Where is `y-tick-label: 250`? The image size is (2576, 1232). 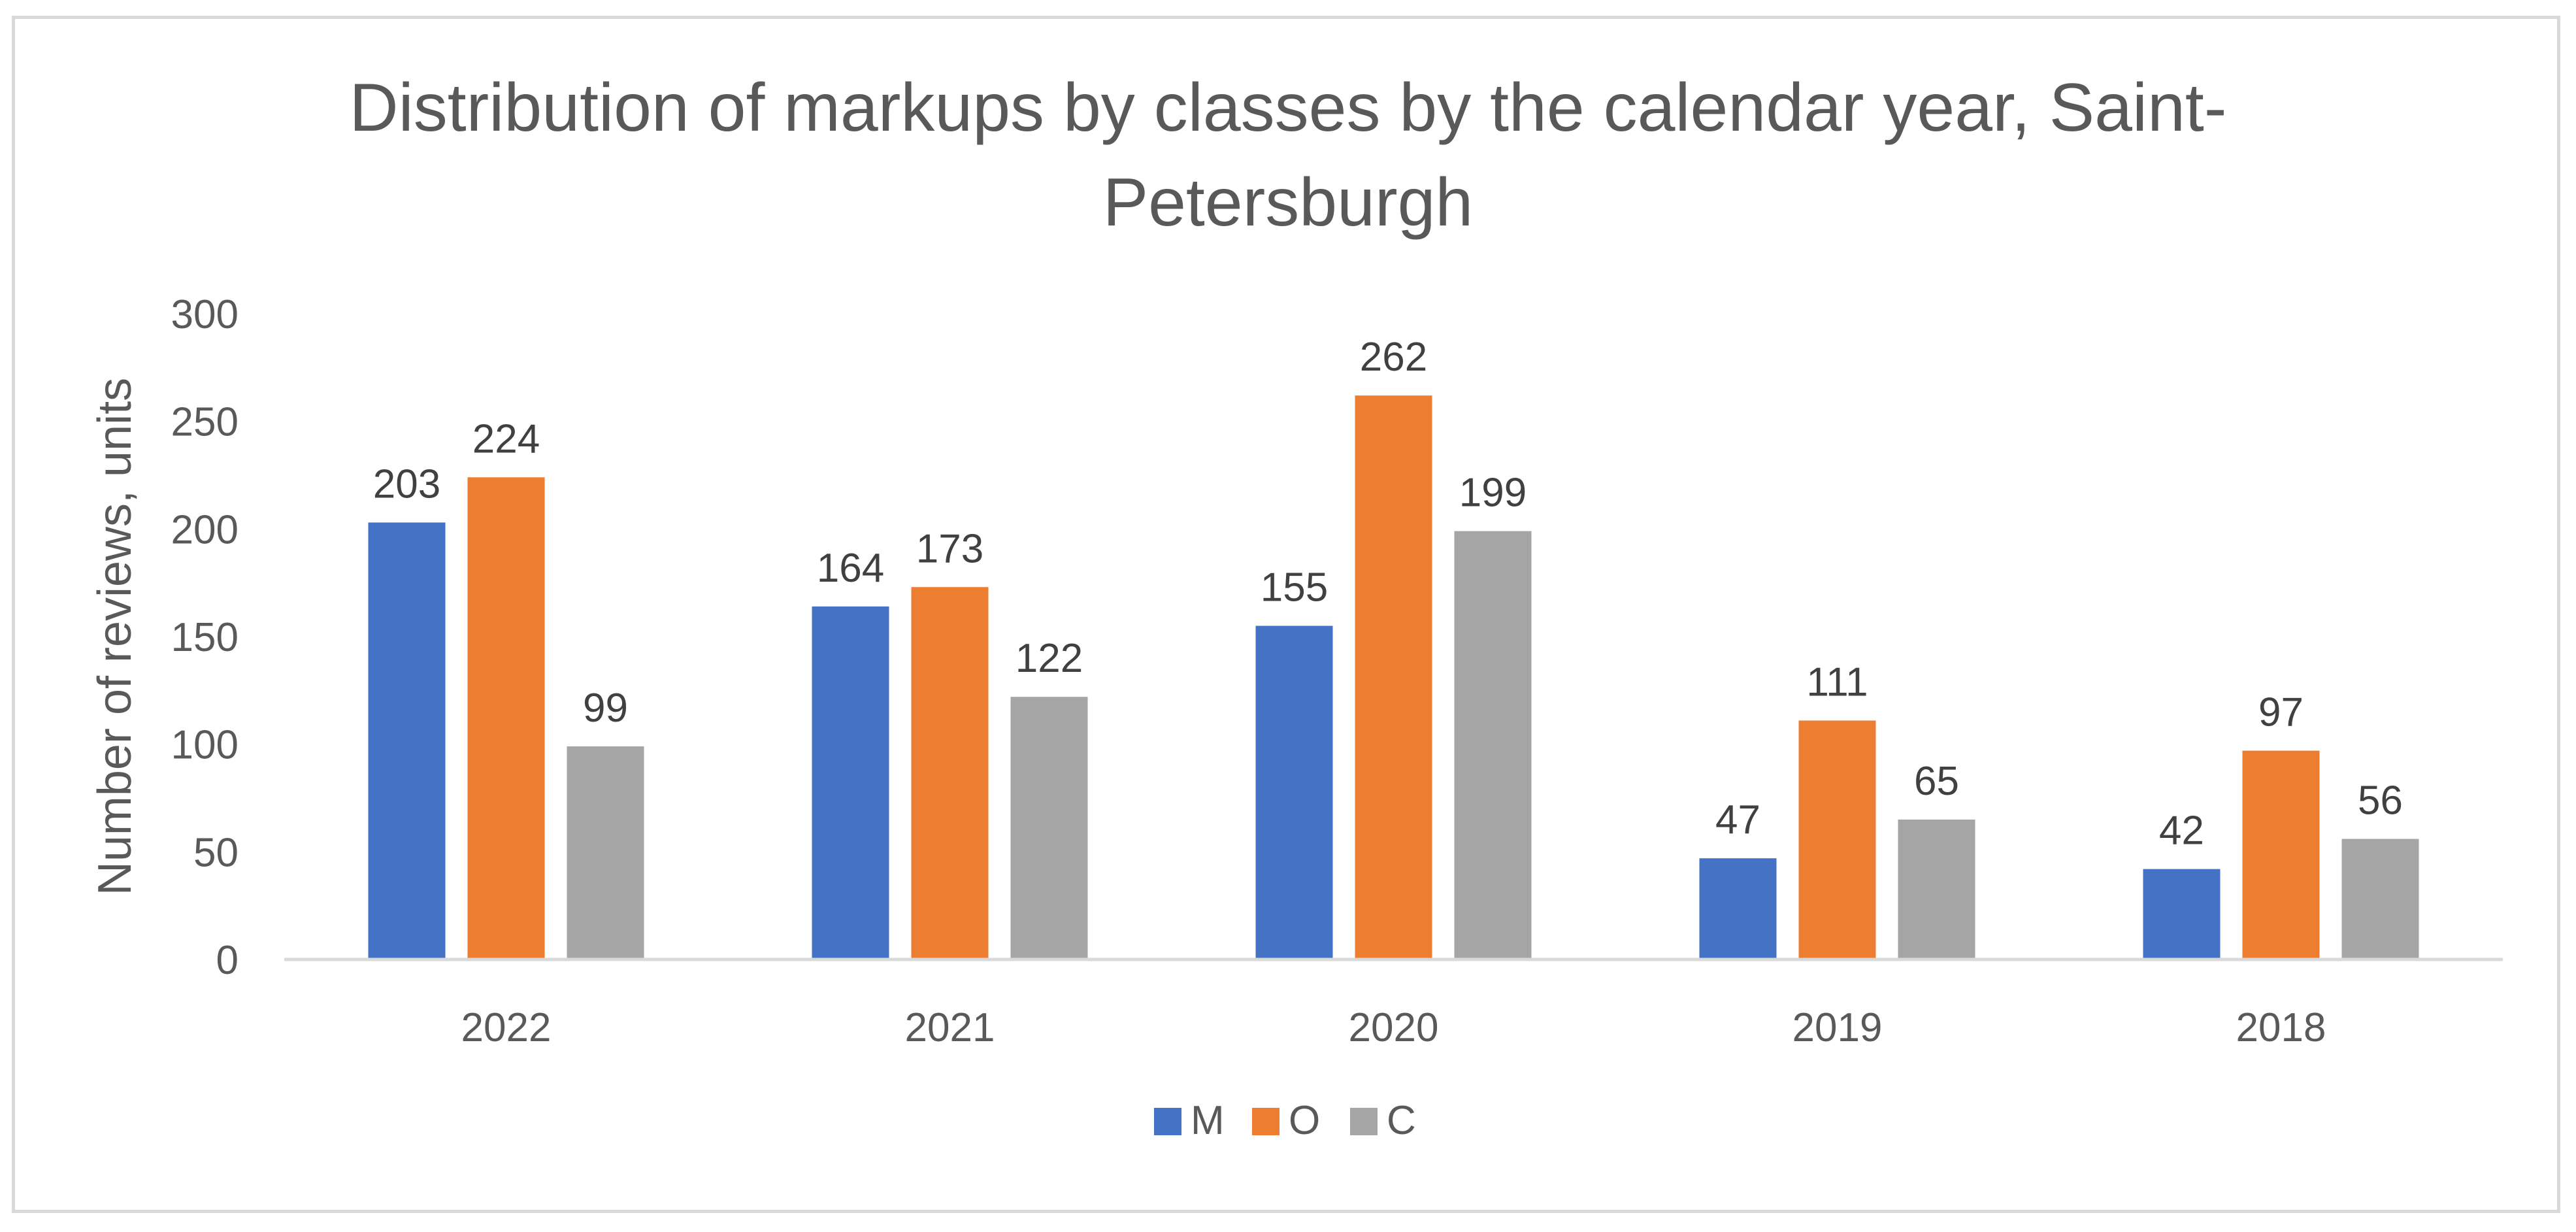
y-tick-label: 250 is located at coordinates (205, 422).